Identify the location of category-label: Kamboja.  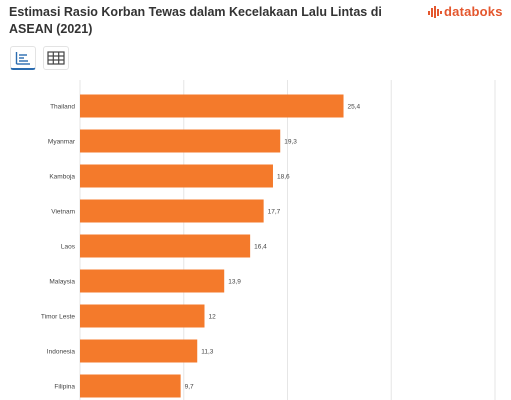
(62, 177).